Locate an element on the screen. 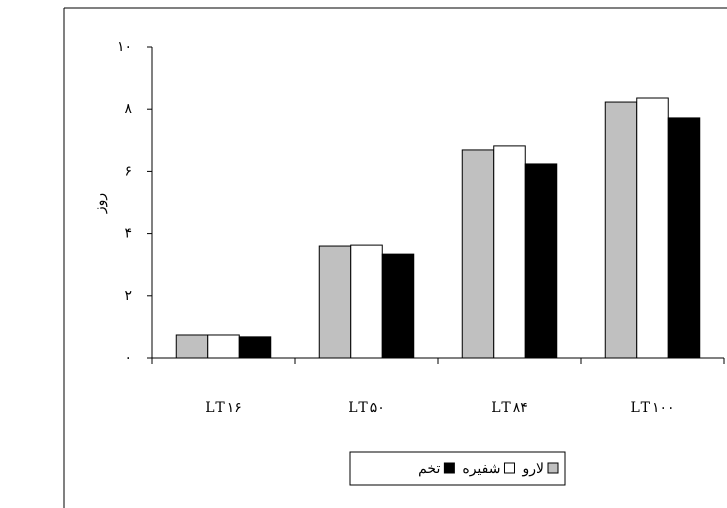 The width and height of the screenshot is (727, 508). x-tick-label: LT۱۶ is located at coordinates (223, 408).